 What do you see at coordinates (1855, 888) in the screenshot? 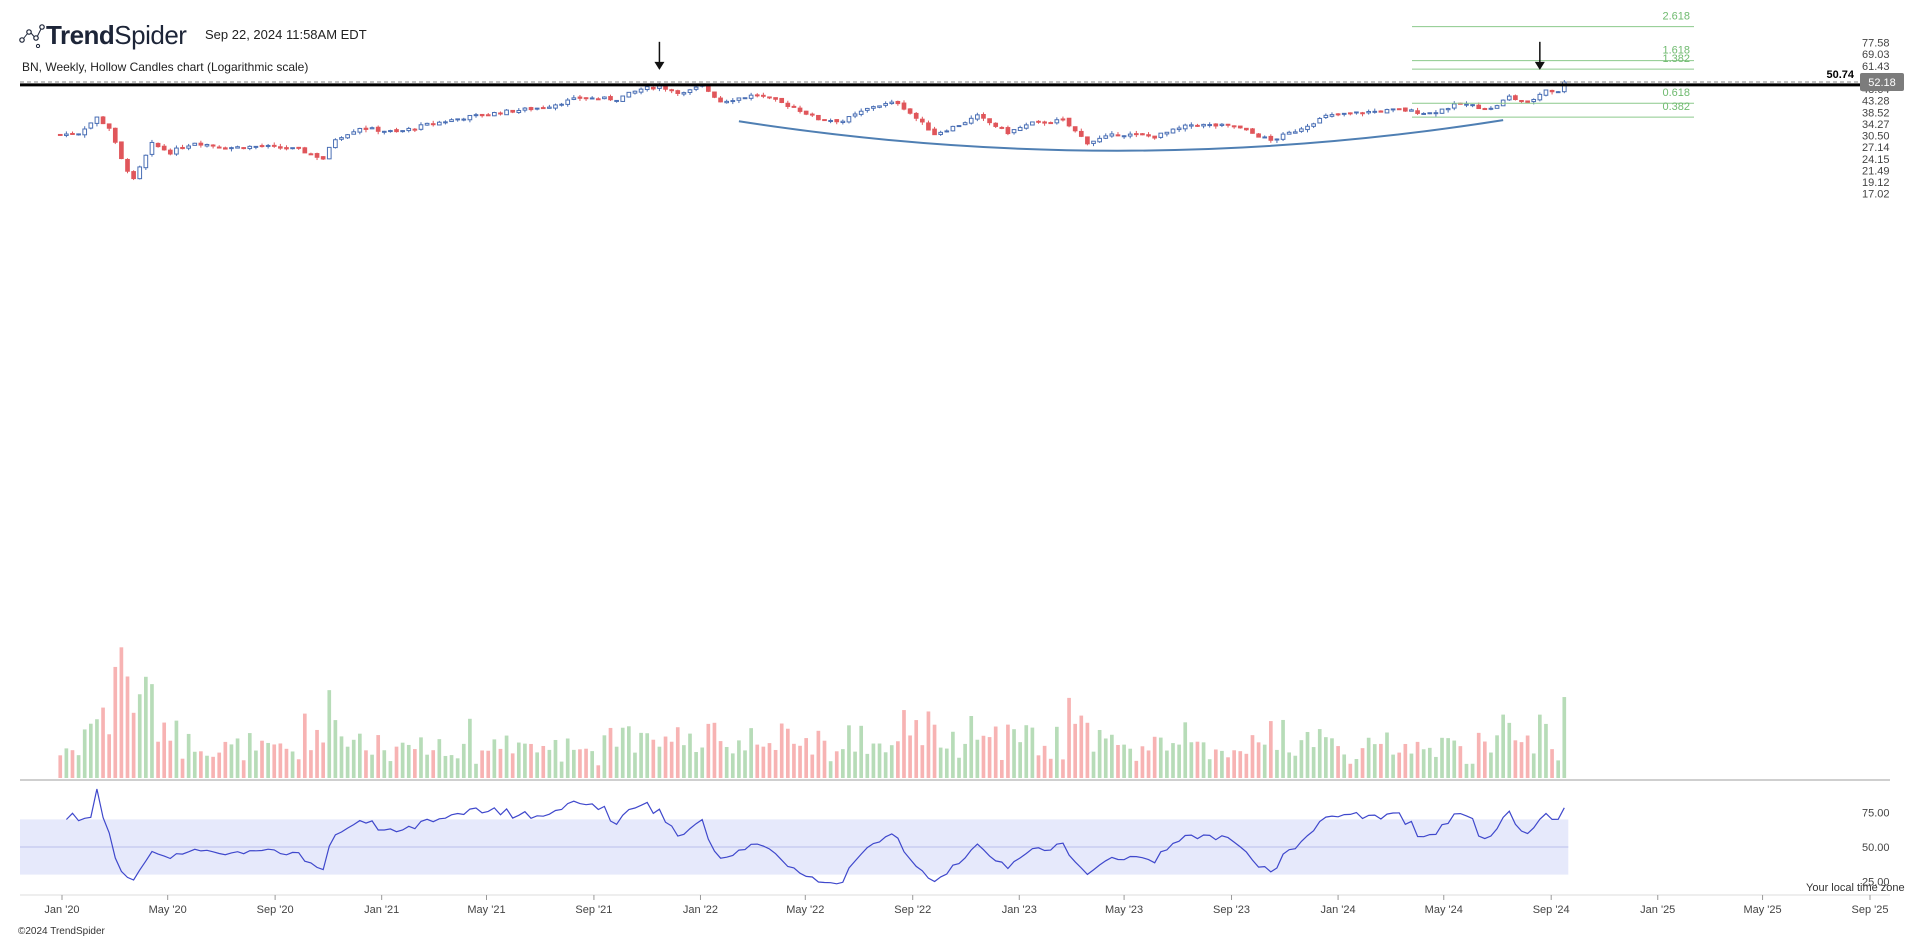
I see `local-time-zone-label: Your local time zone` at bounding box center [1855, 888].